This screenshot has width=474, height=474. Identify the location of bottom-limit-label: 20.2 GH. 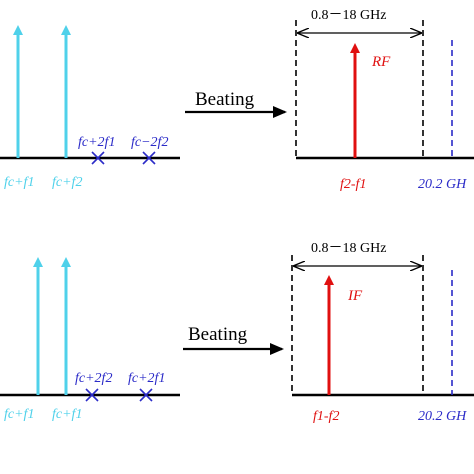
(442, 416).